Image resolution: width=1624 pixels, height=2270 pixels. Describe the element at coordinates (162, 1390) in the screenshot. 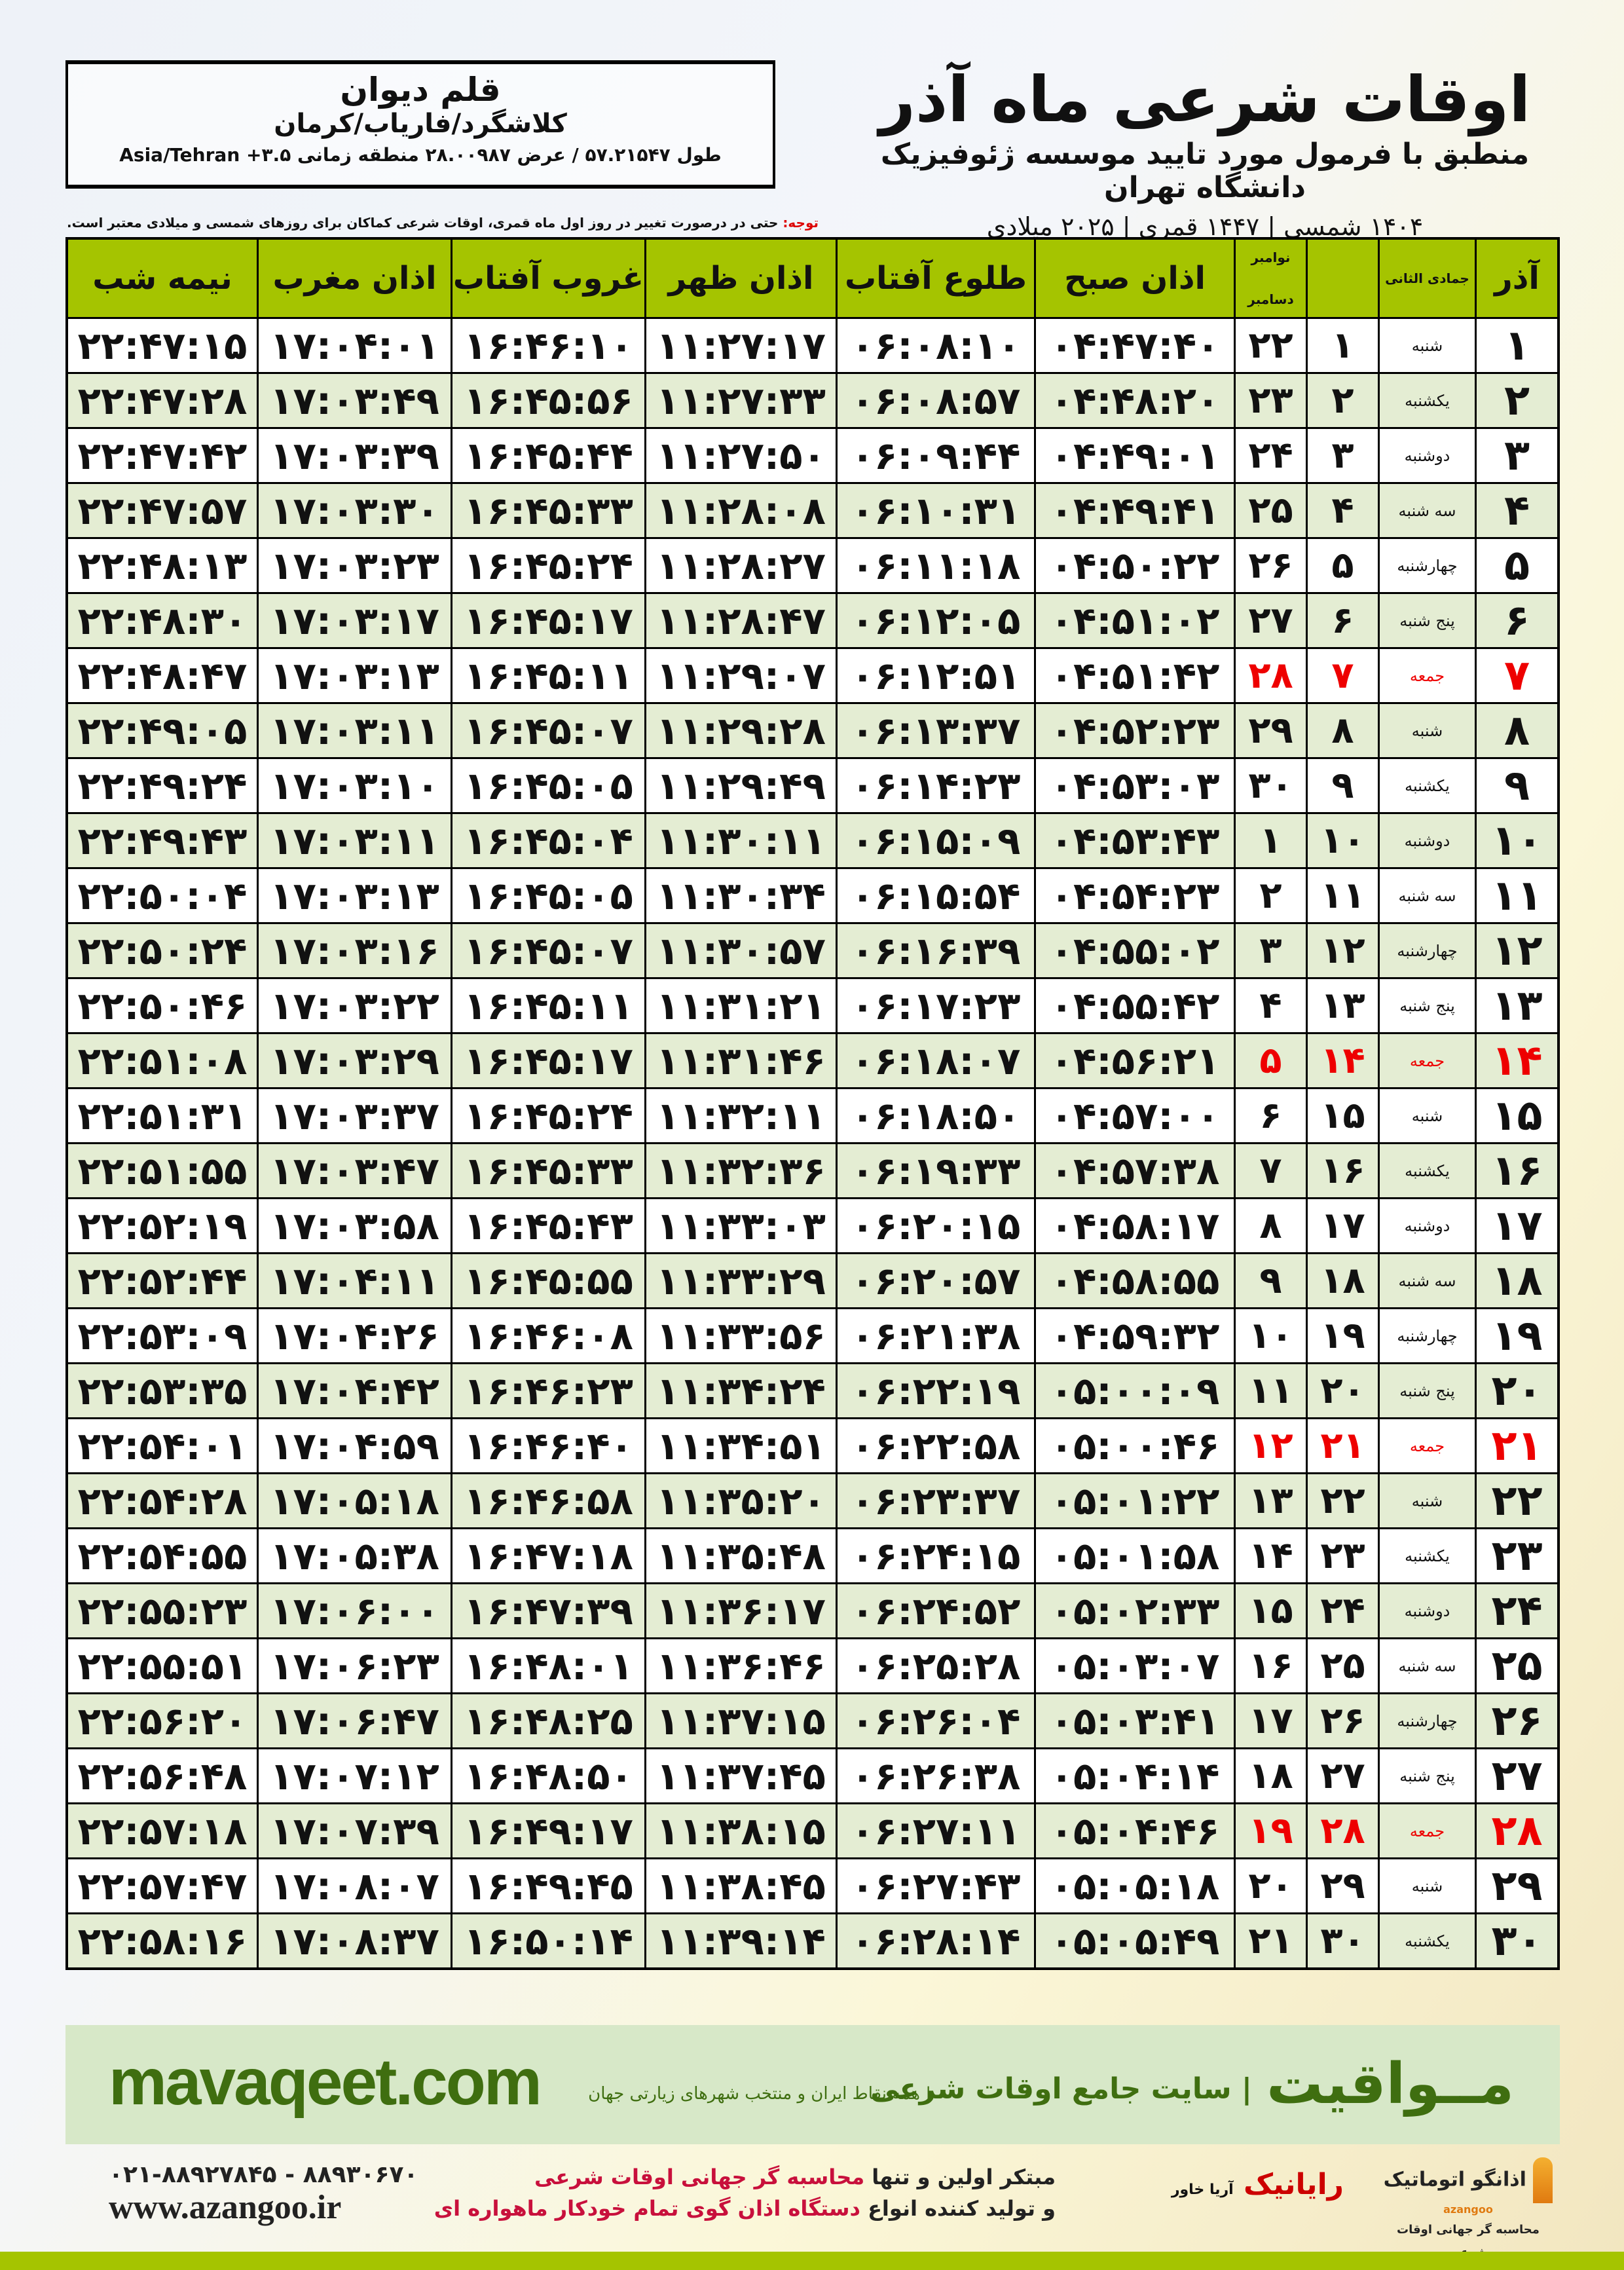

I see `midnight-time: ۲۲:۵۳:۳۵` at that location.